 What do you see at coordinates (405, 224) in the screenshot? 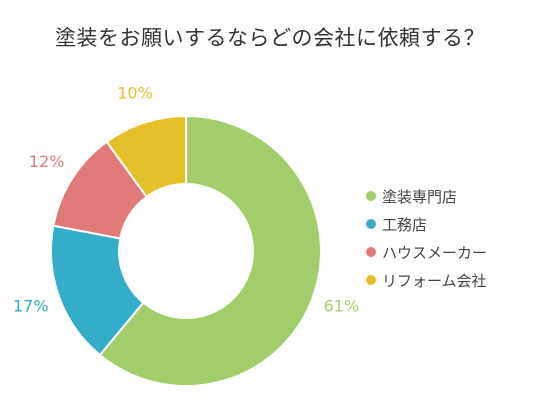
I see `legend-label: 工務店` at bounding box center [405, 224].